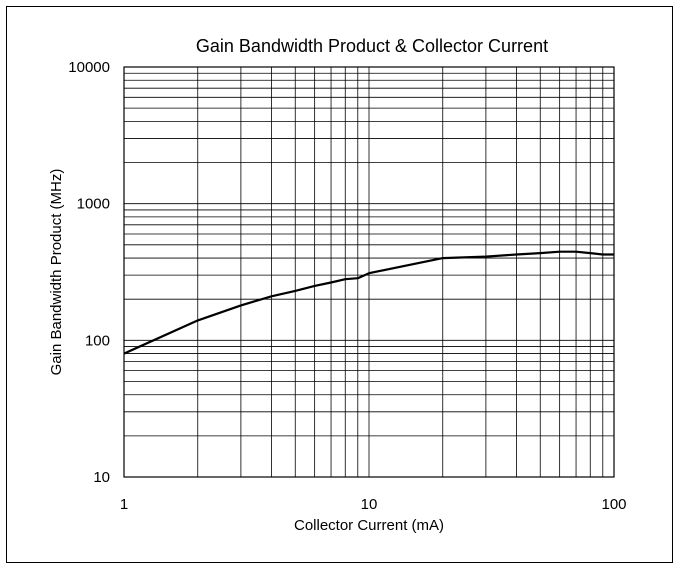 This screenshot has height=570, width=682. Describe the element at coordinates (101, 477) in the screenshot. I see `y-tick-label: 10` at that location.